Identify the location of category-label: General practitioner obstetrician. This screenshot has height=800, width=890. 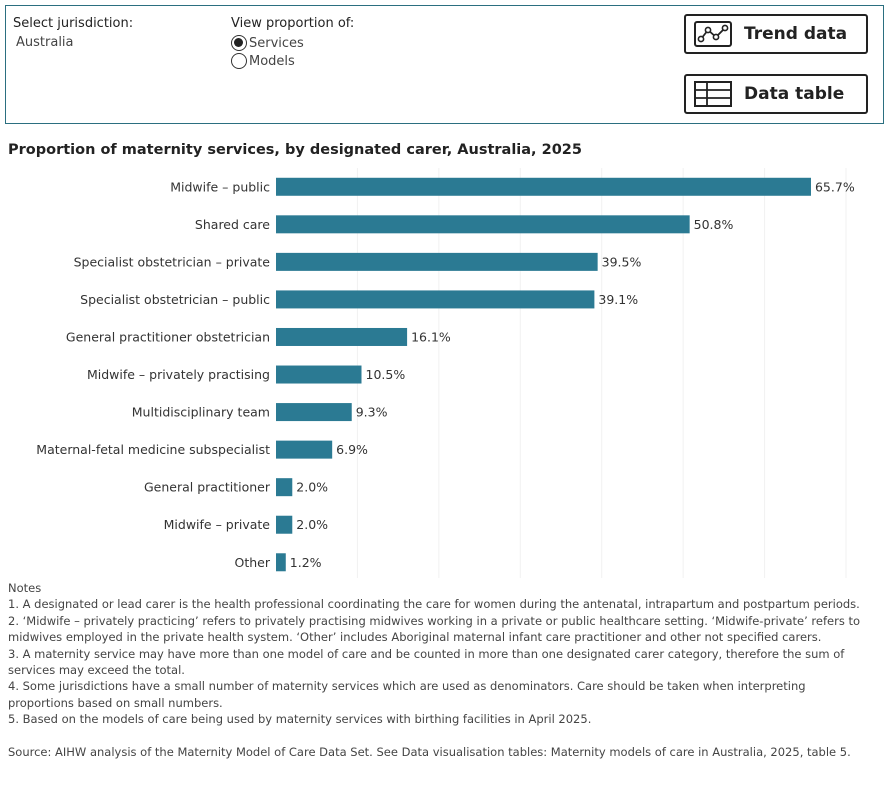
(168, 336).